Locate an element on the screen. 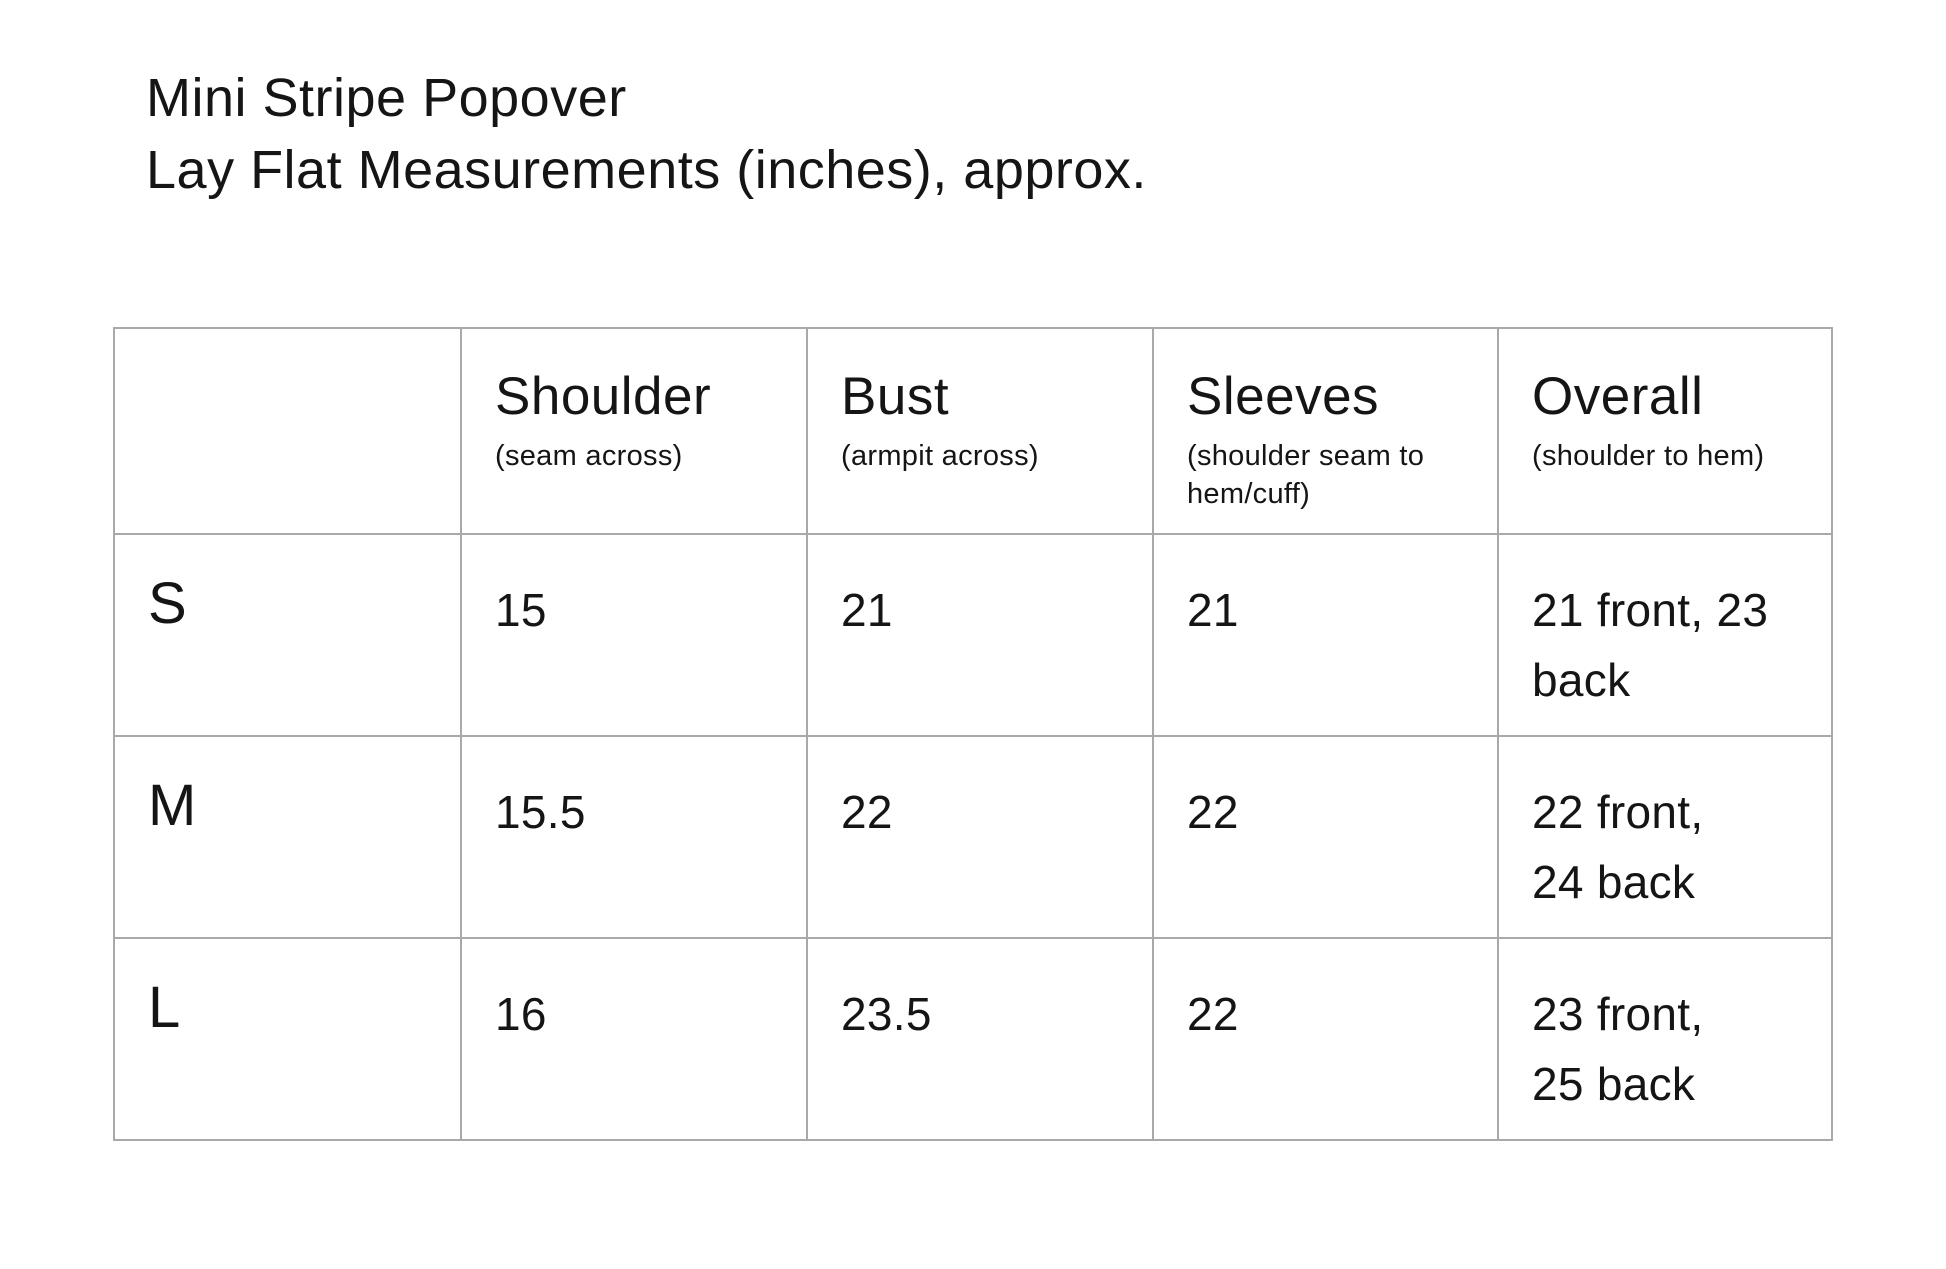 Image resolution: width=1946 pixels, height=1269 pixels. column-label: Sleeves is located at coordinates (1283, 396).